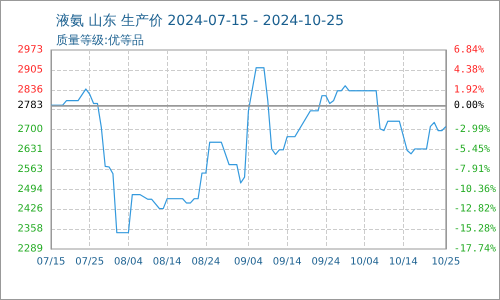 This screenshot has height=300, width=500. Describe the element at coordinates (30, 209) in the screenshot. I see `y-tick-label: 2426` at that location.